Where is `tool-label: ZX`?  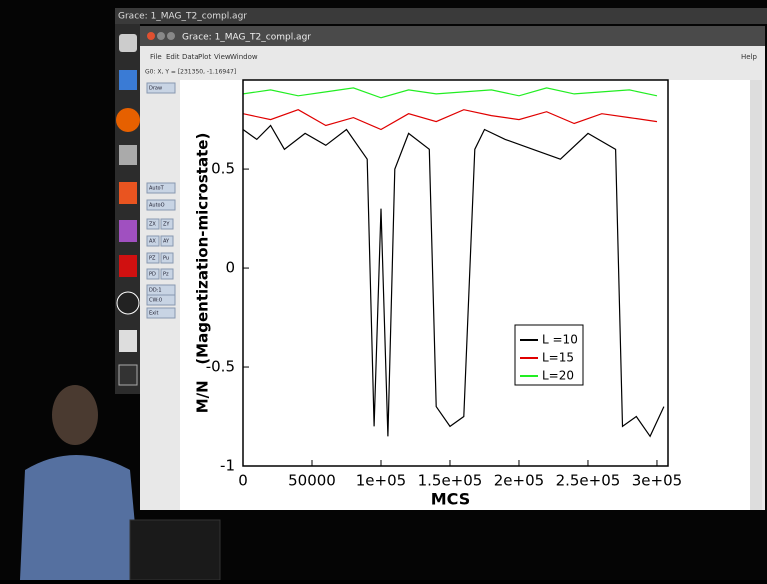 tool-label: ZX is located at coordinates (152, 225).